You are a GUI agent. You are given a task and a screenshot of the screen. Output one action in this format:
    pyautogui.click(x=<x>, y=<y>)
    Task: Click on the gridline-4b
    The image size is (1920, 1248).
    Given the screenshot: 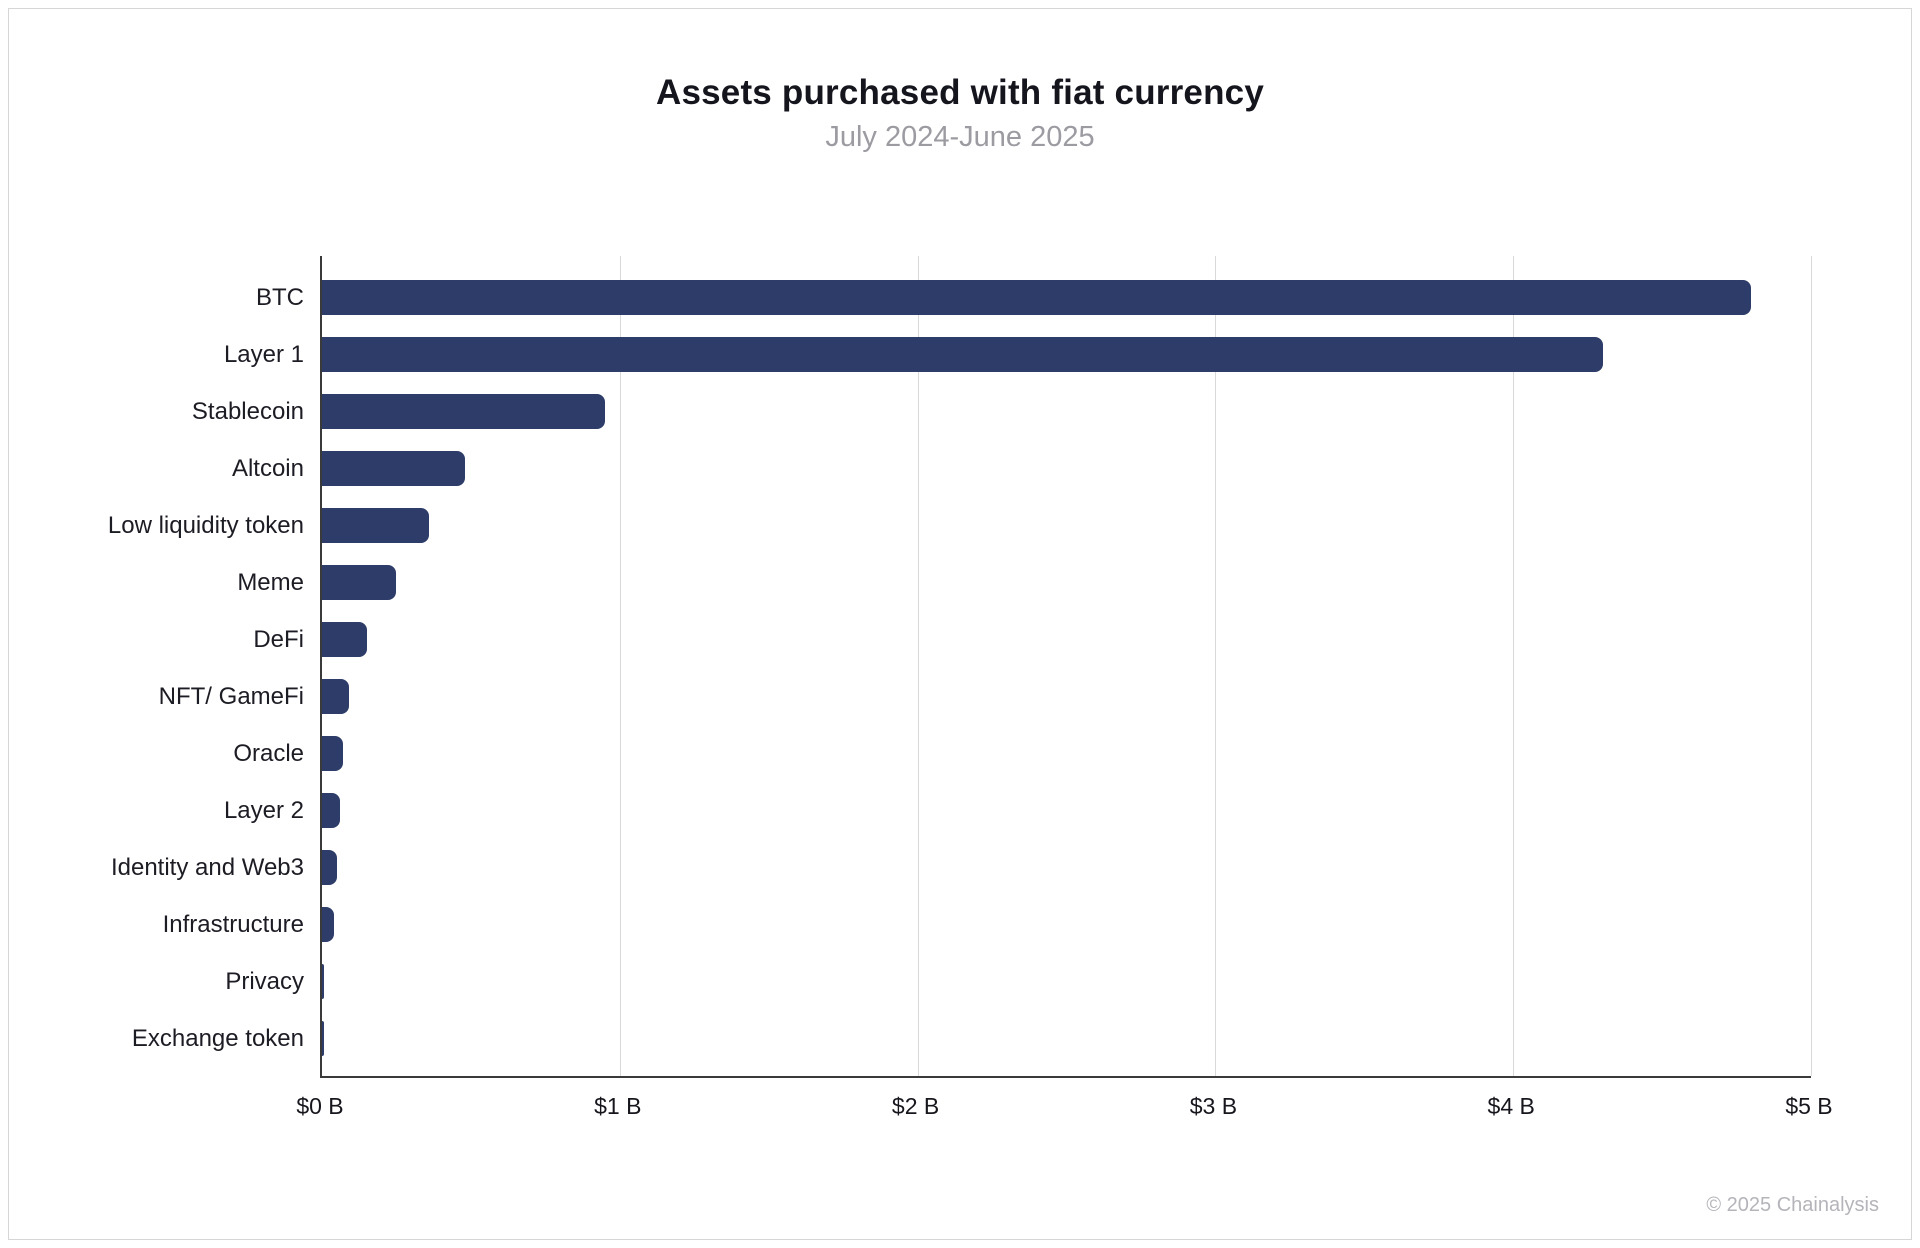 What is the action you would take?
    pyautogui.click(x=1514, y=666)
    